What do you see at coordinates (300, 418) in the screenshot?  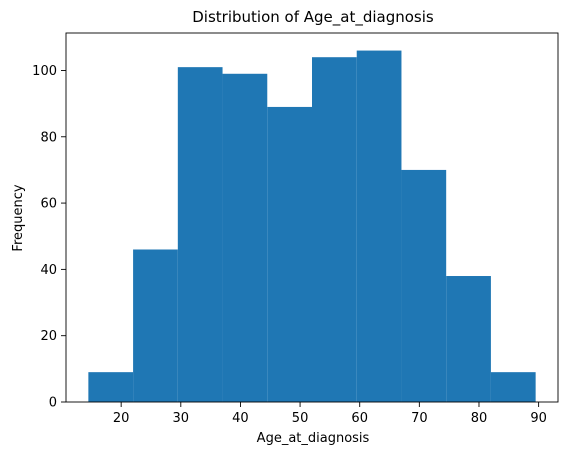 I see `x-tick-label: 50` at bounding box center [300, 418].